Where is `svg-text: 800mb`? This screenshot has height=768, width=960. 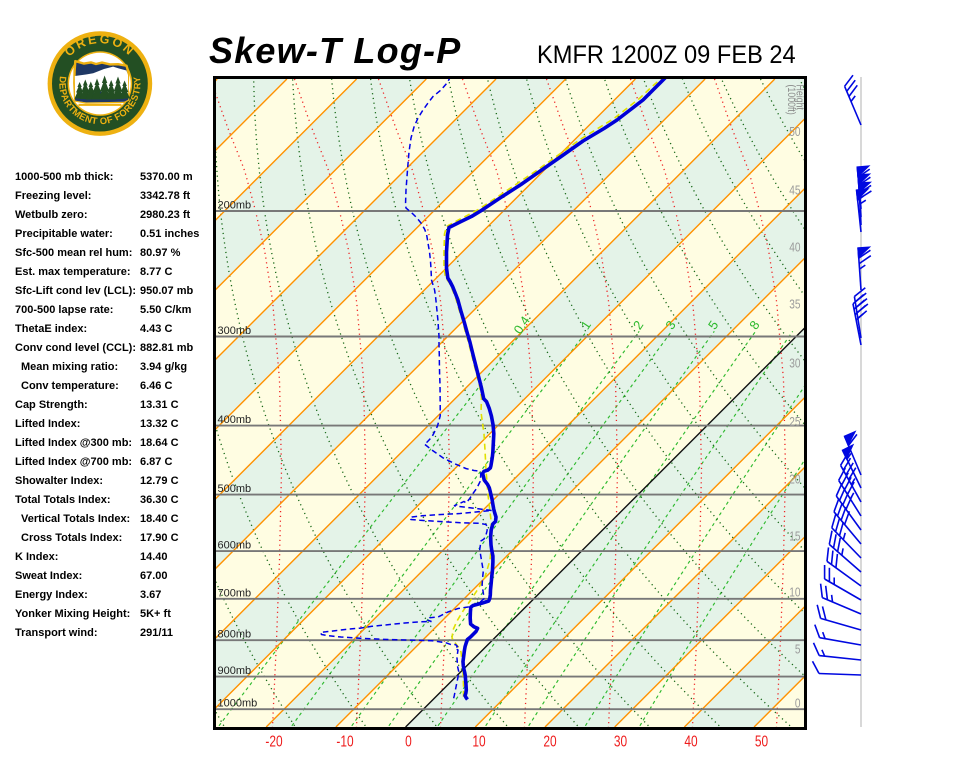
svg-text: 800mb is located at coordinates (235, 635).